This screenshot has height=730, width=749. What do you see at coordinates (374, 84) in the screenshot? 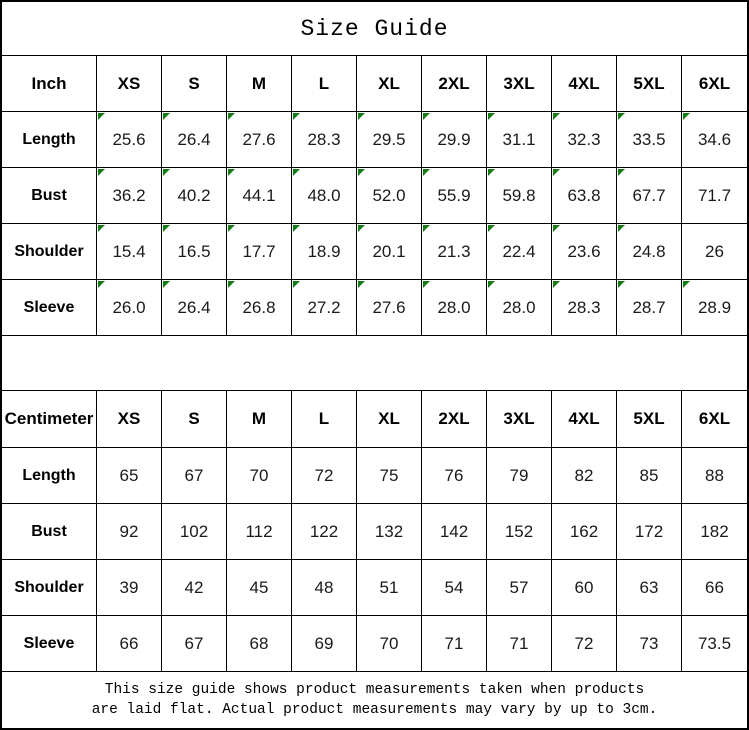
I see `inch-header-row: Inch XS S M L XL 2XL 3XL 4XL 5XL 6XL` at bounding box center [374, 84].